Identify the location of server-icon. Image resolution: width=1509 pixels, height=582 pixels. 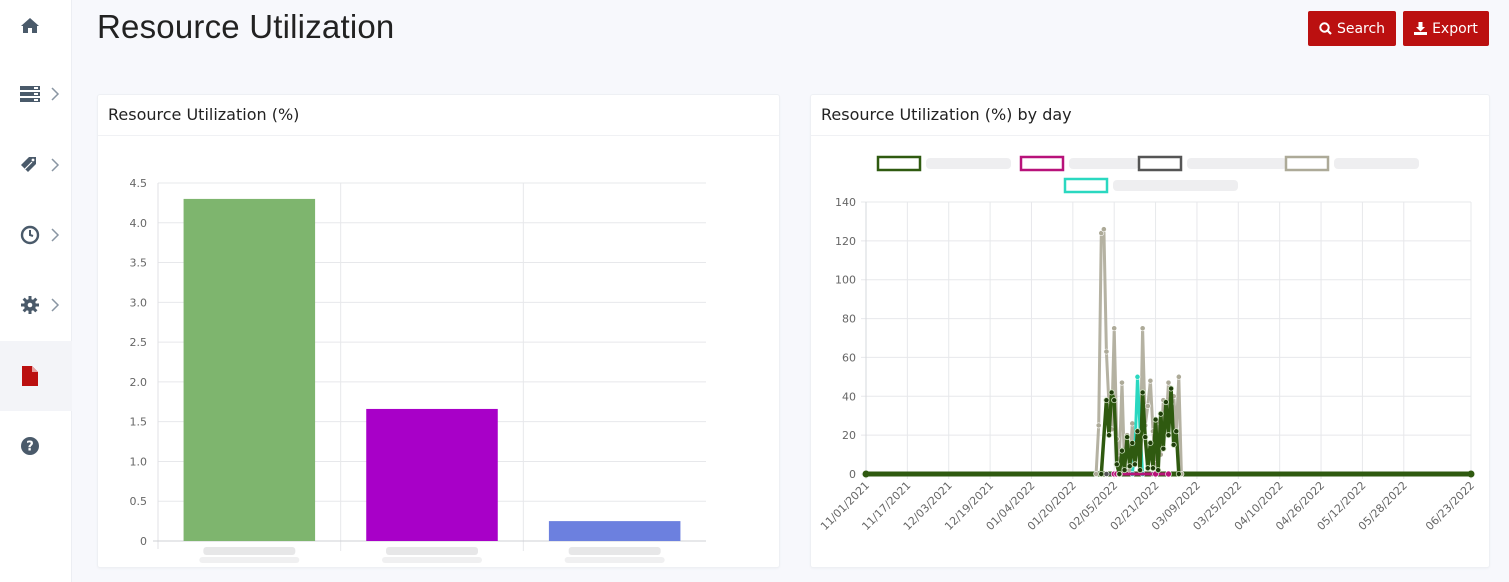
(30, 94).